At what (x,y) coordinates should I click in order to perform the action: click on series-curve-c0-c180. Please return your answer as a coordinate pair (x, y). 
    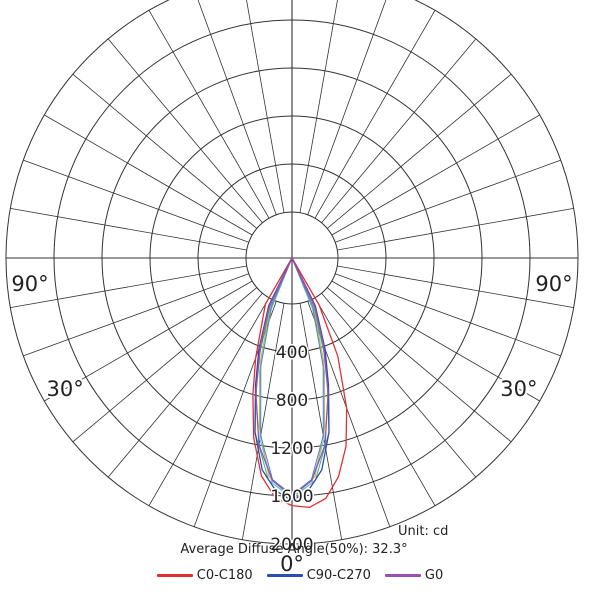
    Looking at the image, I should click on (300, 383).